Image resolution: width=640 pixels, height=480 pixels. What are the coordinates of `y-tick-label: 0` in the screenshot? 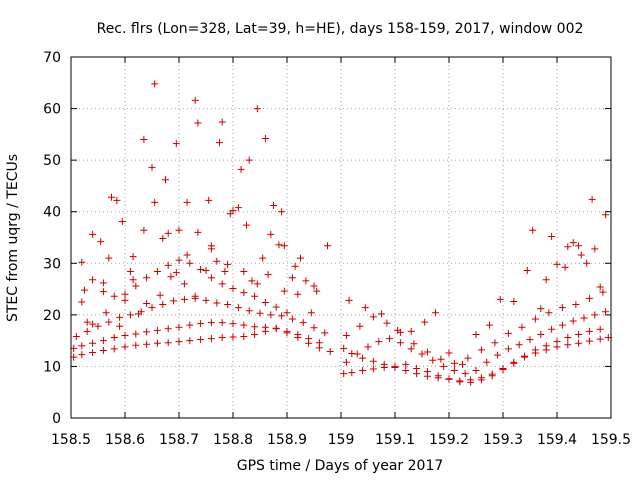 It's located at (56, 419).